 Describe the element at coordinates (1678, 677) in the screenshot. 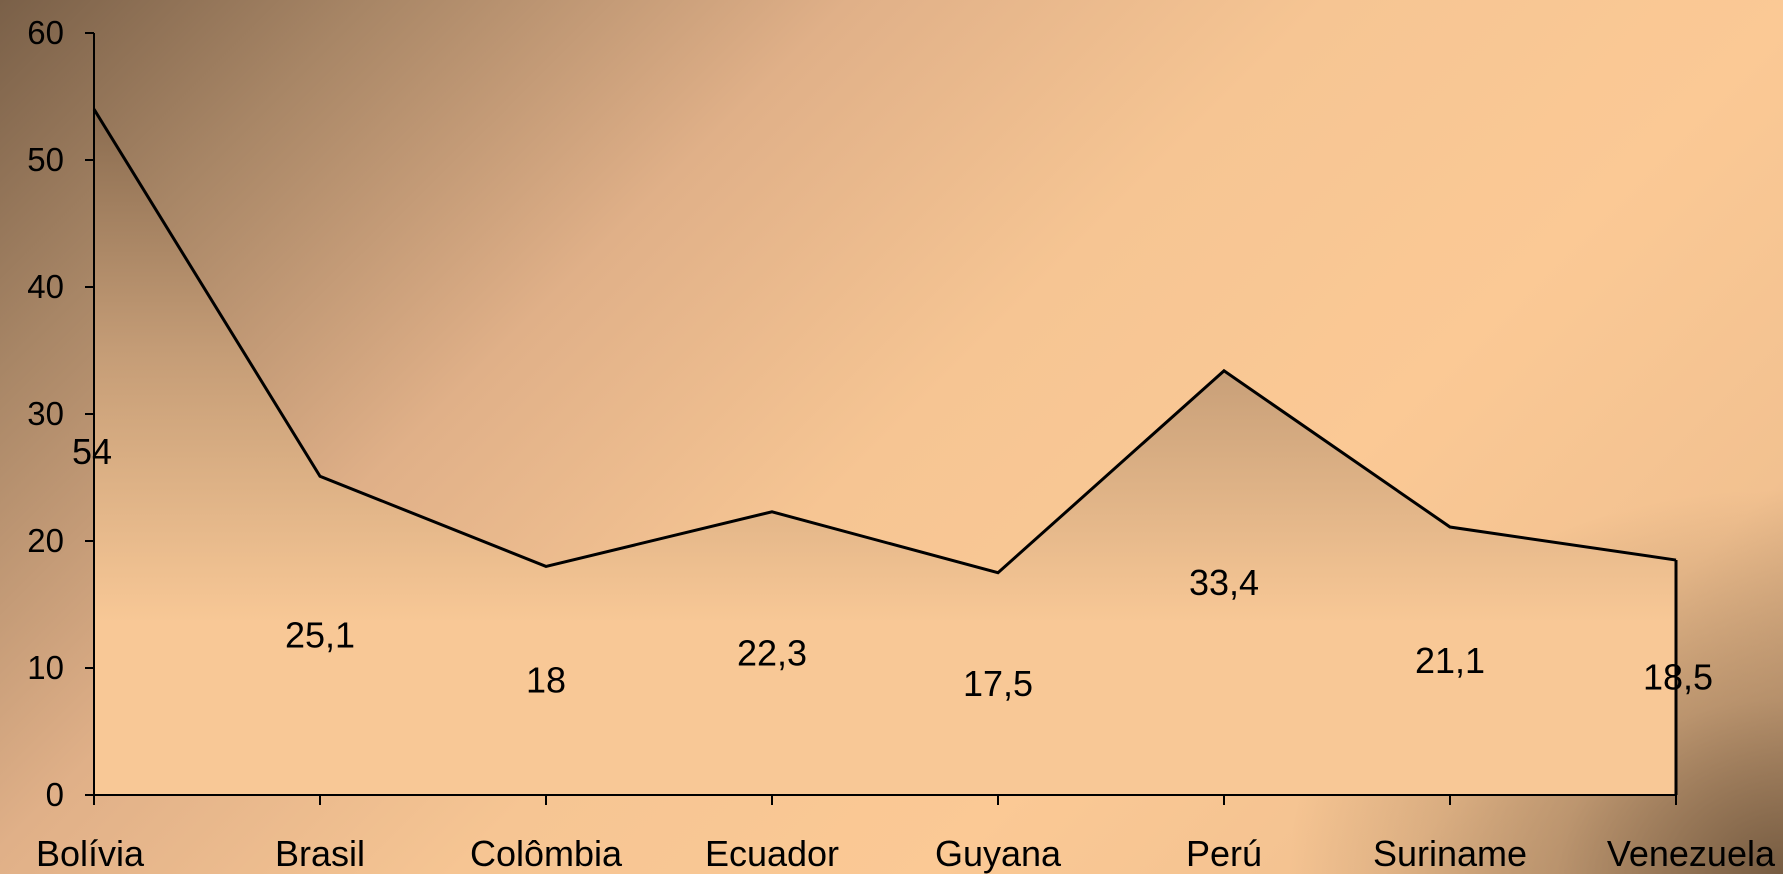

I see `data-label: 18,5` at that location.